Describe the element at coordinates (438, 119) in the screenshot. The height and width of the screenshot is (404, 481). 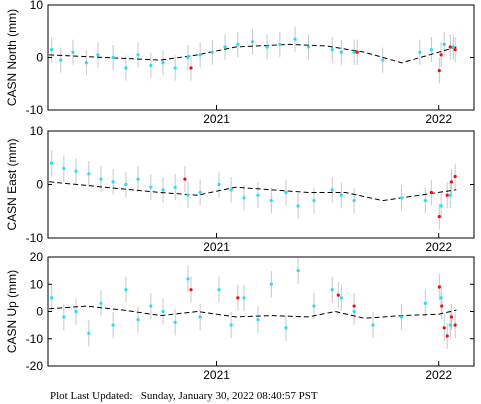
I see `north-x-tick-label: 2022` at that location.